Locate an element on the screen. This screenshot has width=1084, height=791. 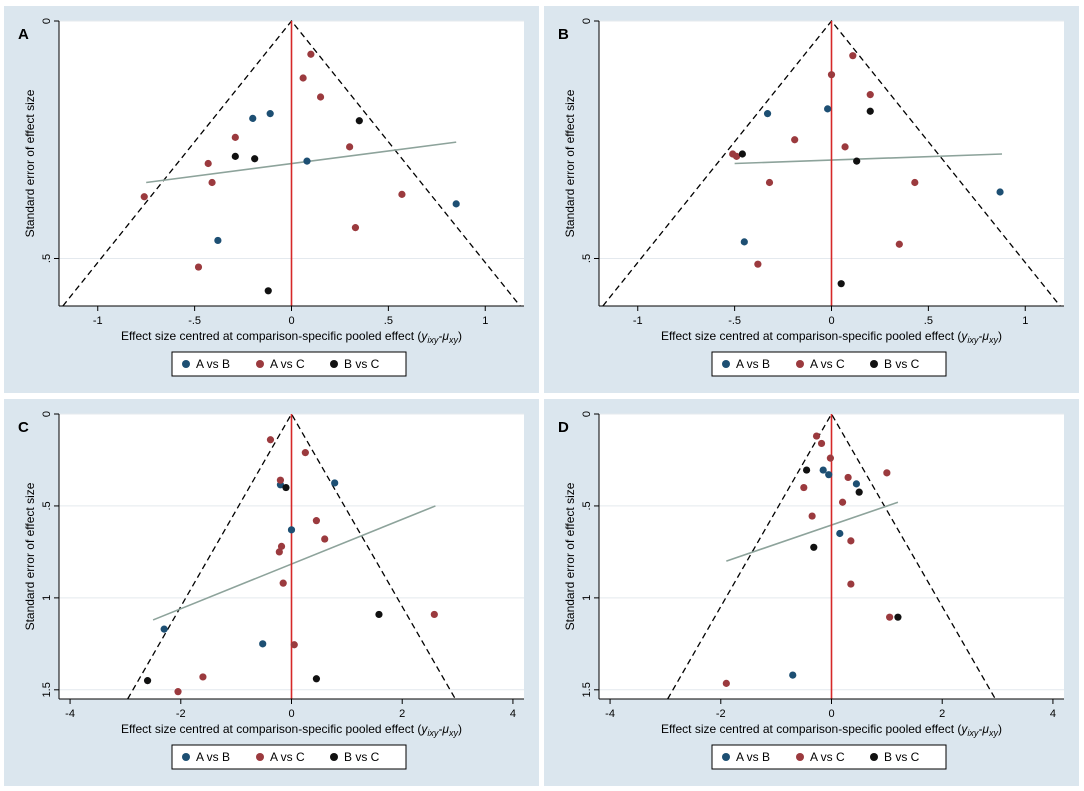
x-tick-label-c-3: 2 is located at coordinates (402, 714).